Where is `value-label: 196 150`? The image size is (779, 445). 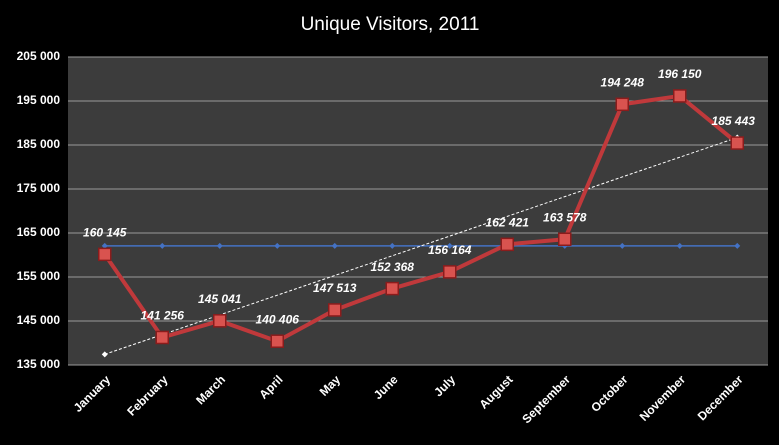 value-label: 196 150 is located at coordinates (680, 74).